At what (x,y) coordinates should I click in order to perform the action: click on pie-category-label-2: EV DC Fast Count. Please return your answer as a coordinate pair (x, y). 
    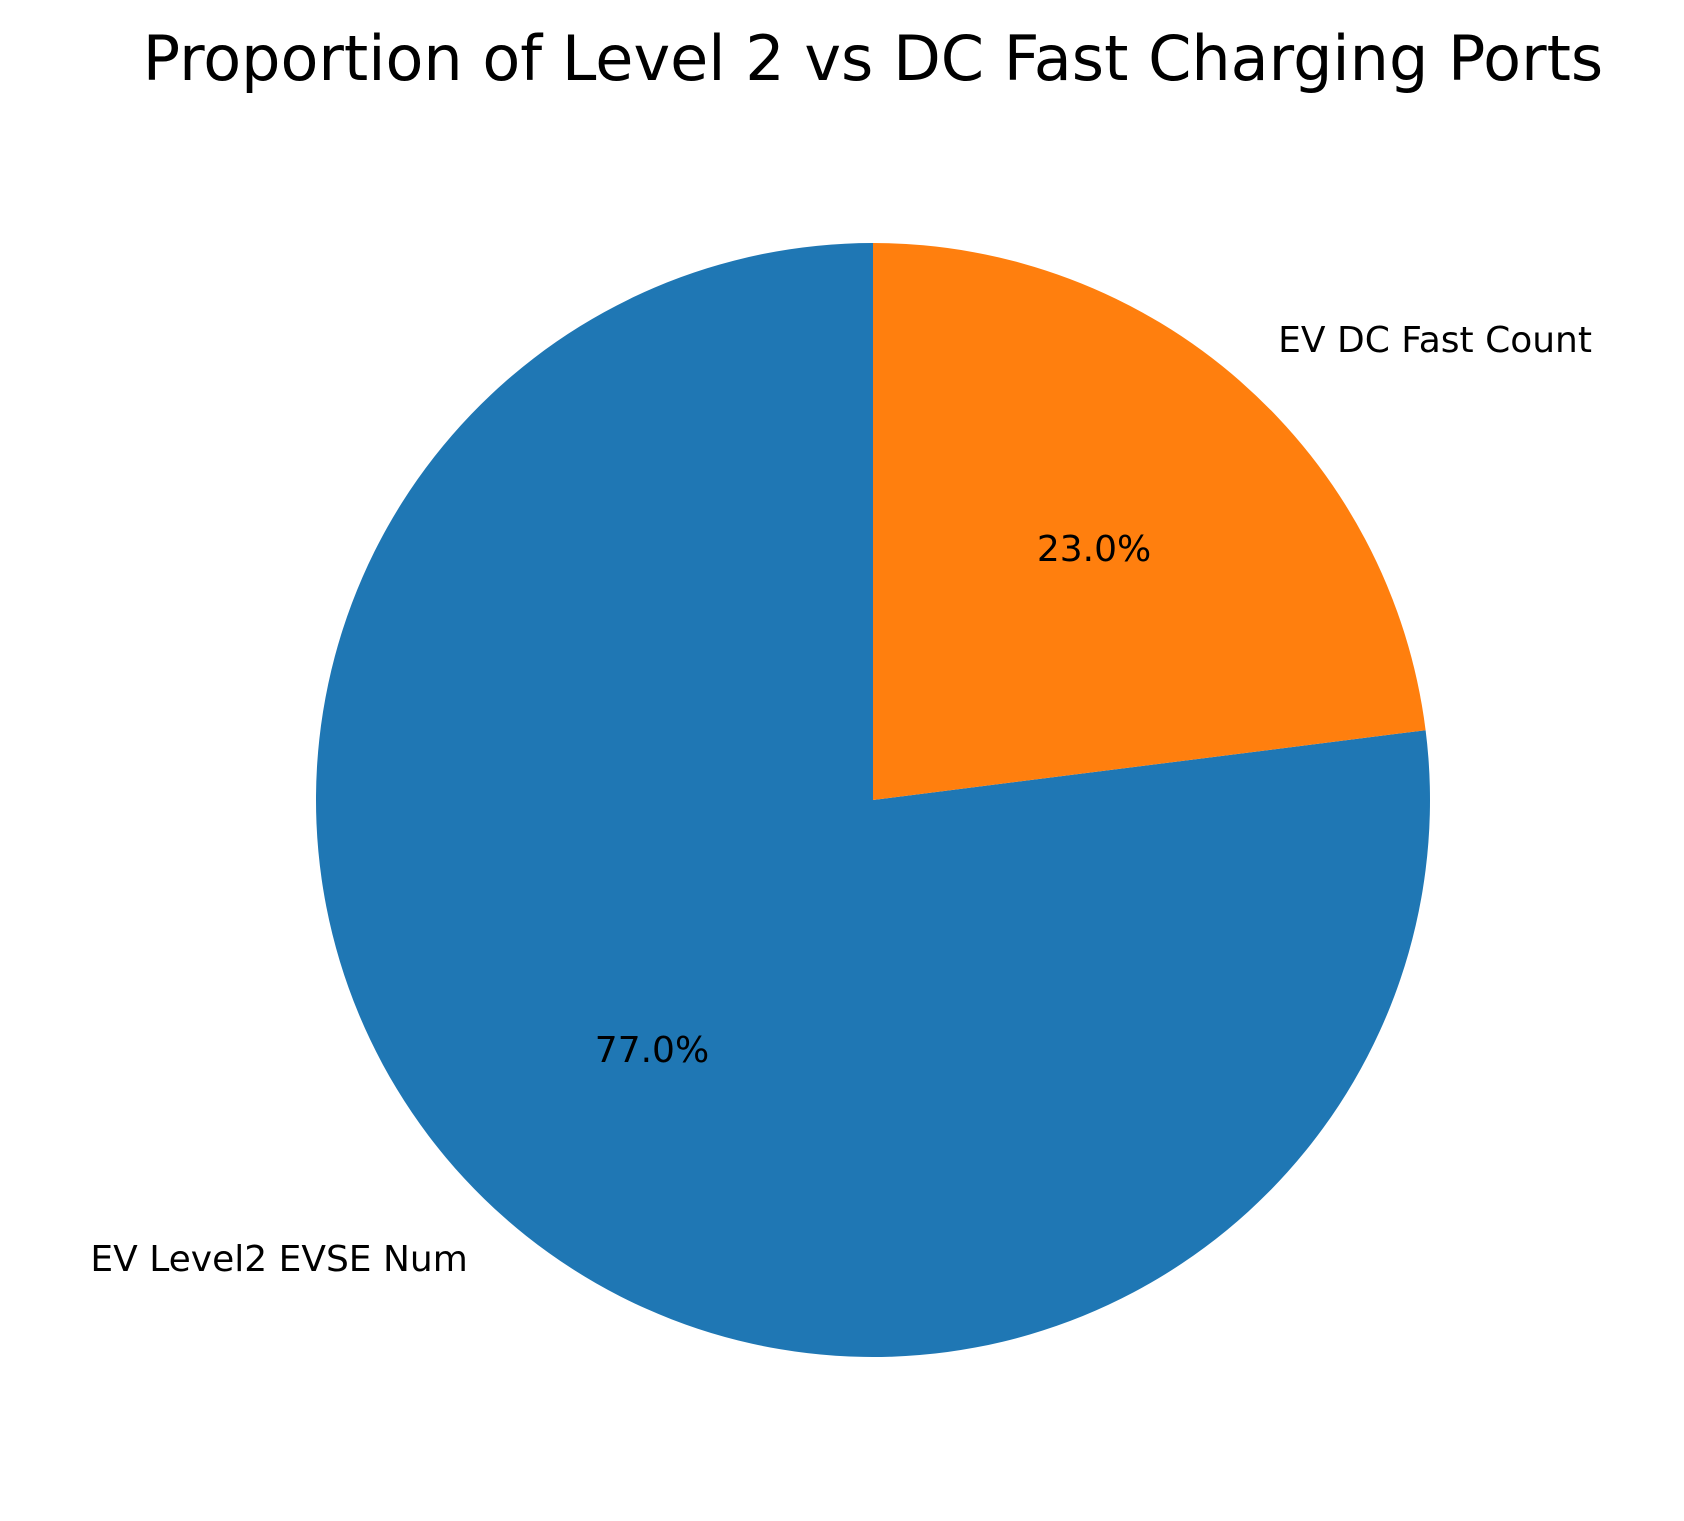
    Looking at the image, I should click on (1435, 340).